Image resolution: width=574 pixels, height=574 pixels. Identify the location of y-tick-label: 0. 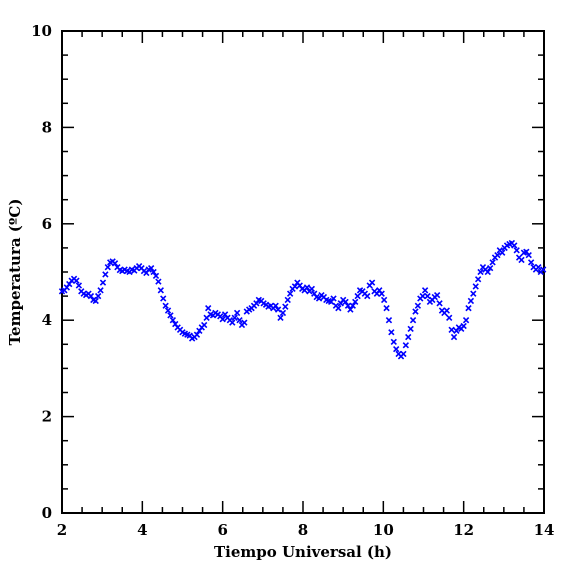
(47, 513).